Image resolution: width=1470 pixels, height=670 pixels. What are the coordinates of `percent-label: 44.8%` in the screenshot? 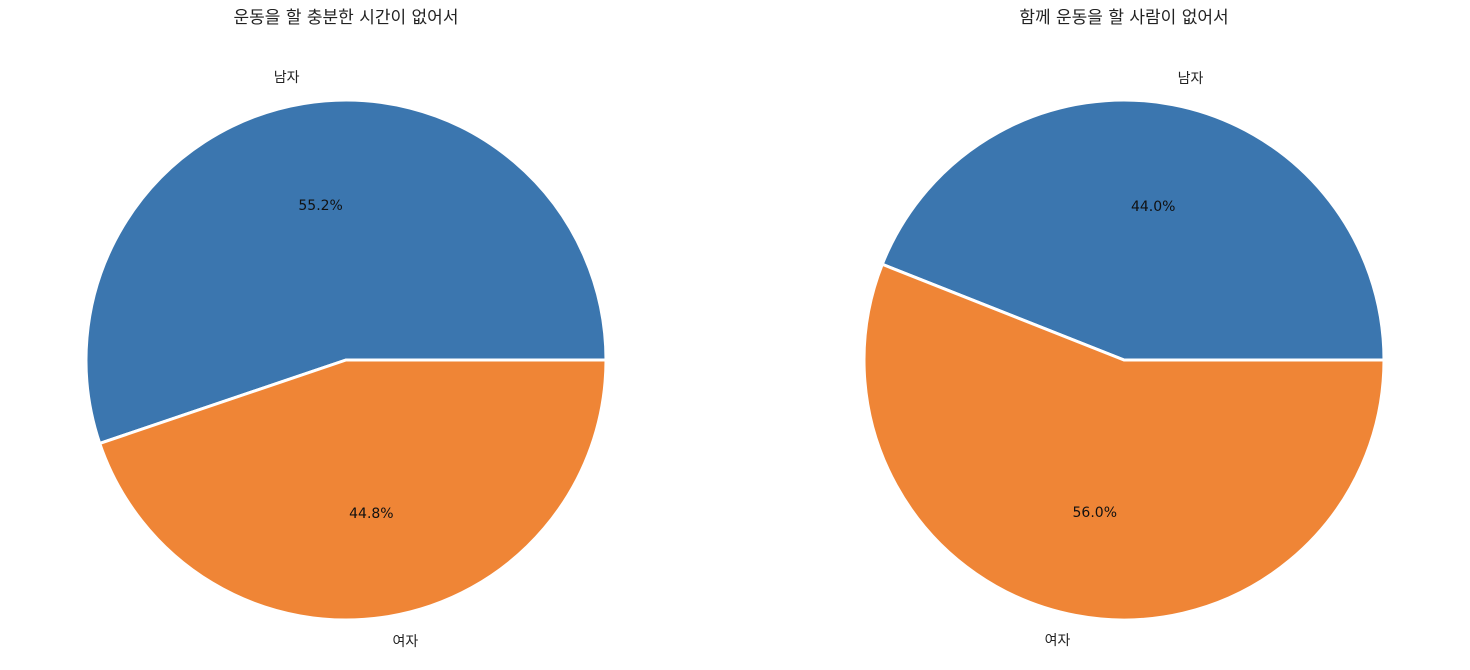 It's located at (371, 514).